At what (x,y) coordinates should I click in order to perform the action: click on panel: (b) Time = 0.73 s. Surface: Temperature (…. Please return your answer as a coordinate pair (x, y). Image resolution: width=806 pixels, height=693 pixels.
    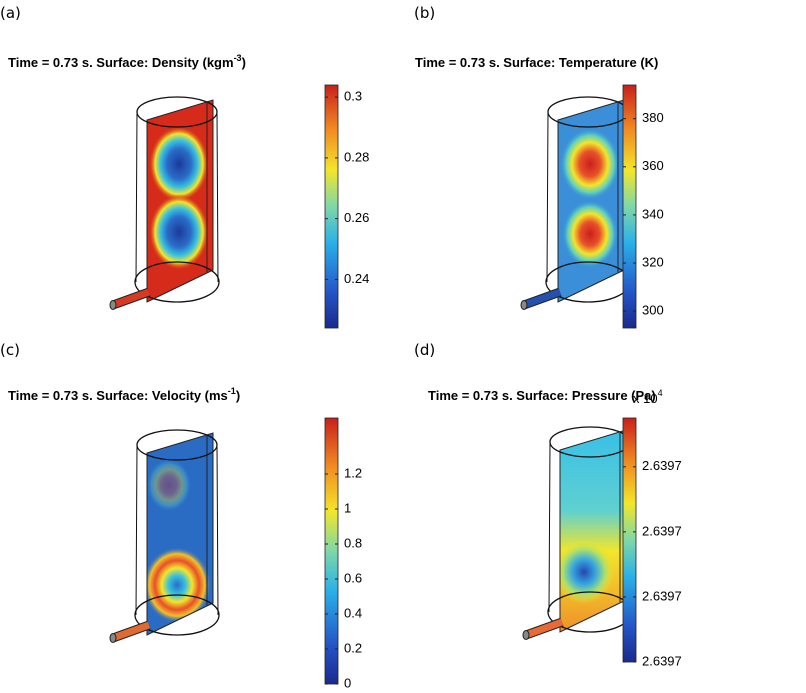
    Looking at the image, I should click on (539, 166).